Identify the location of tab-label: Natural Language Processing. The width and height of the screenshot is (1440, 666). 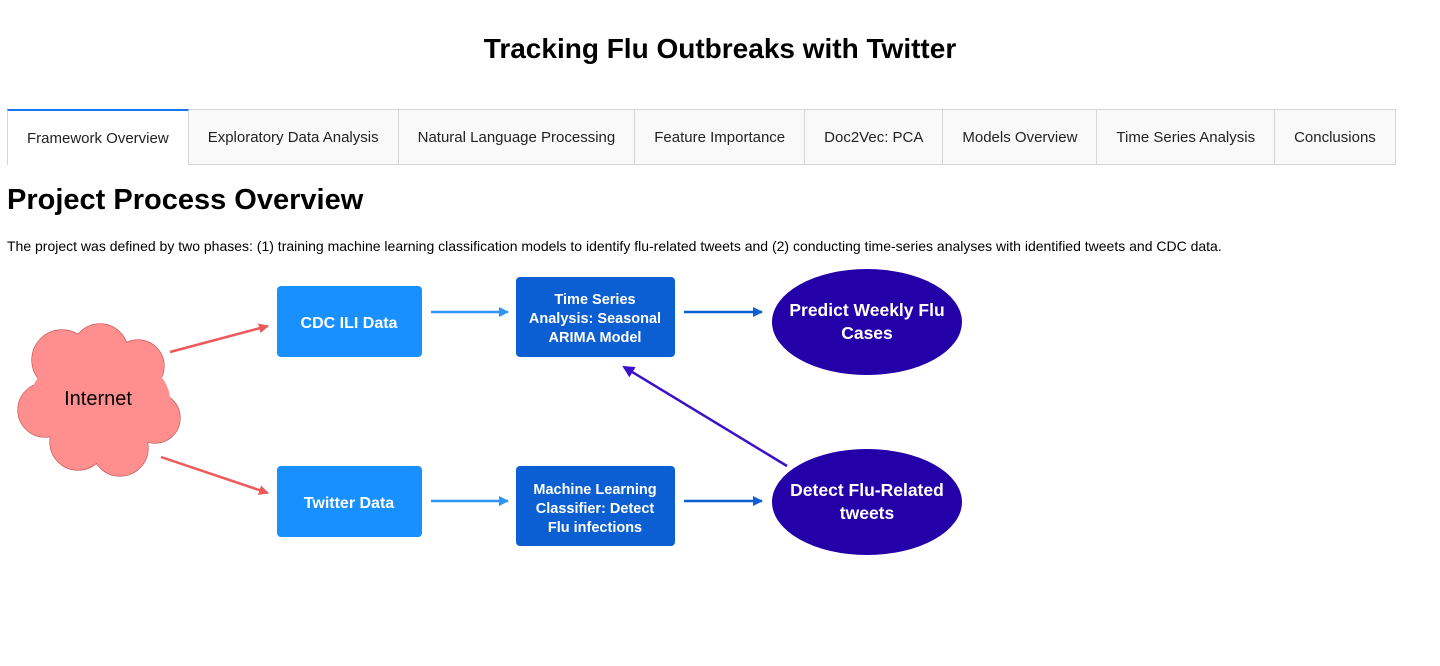
(516, 137).